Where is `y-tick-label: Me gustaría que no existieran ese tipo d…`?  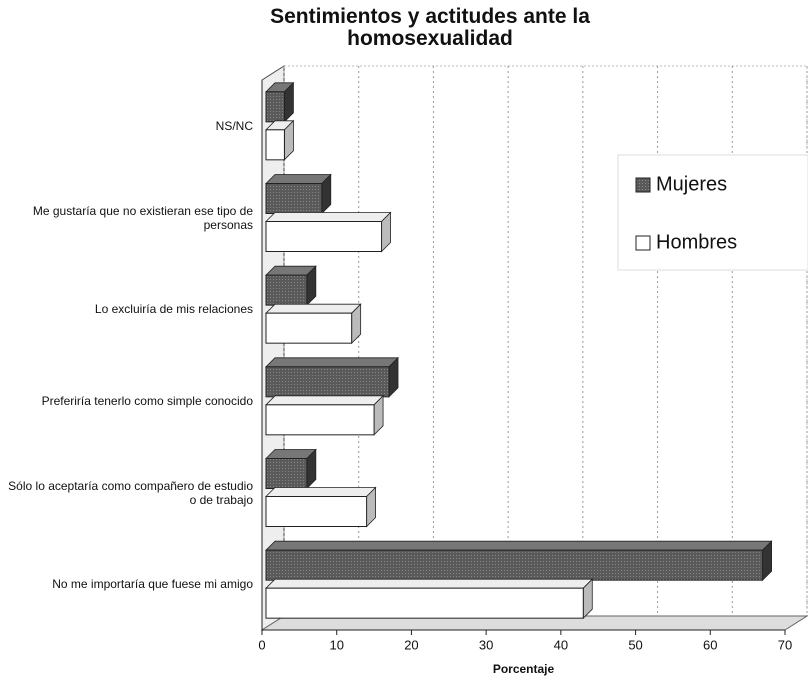 y-tick-label: Me gustaría que no existieran ese tipo d… is located at coordinates (142, 217).